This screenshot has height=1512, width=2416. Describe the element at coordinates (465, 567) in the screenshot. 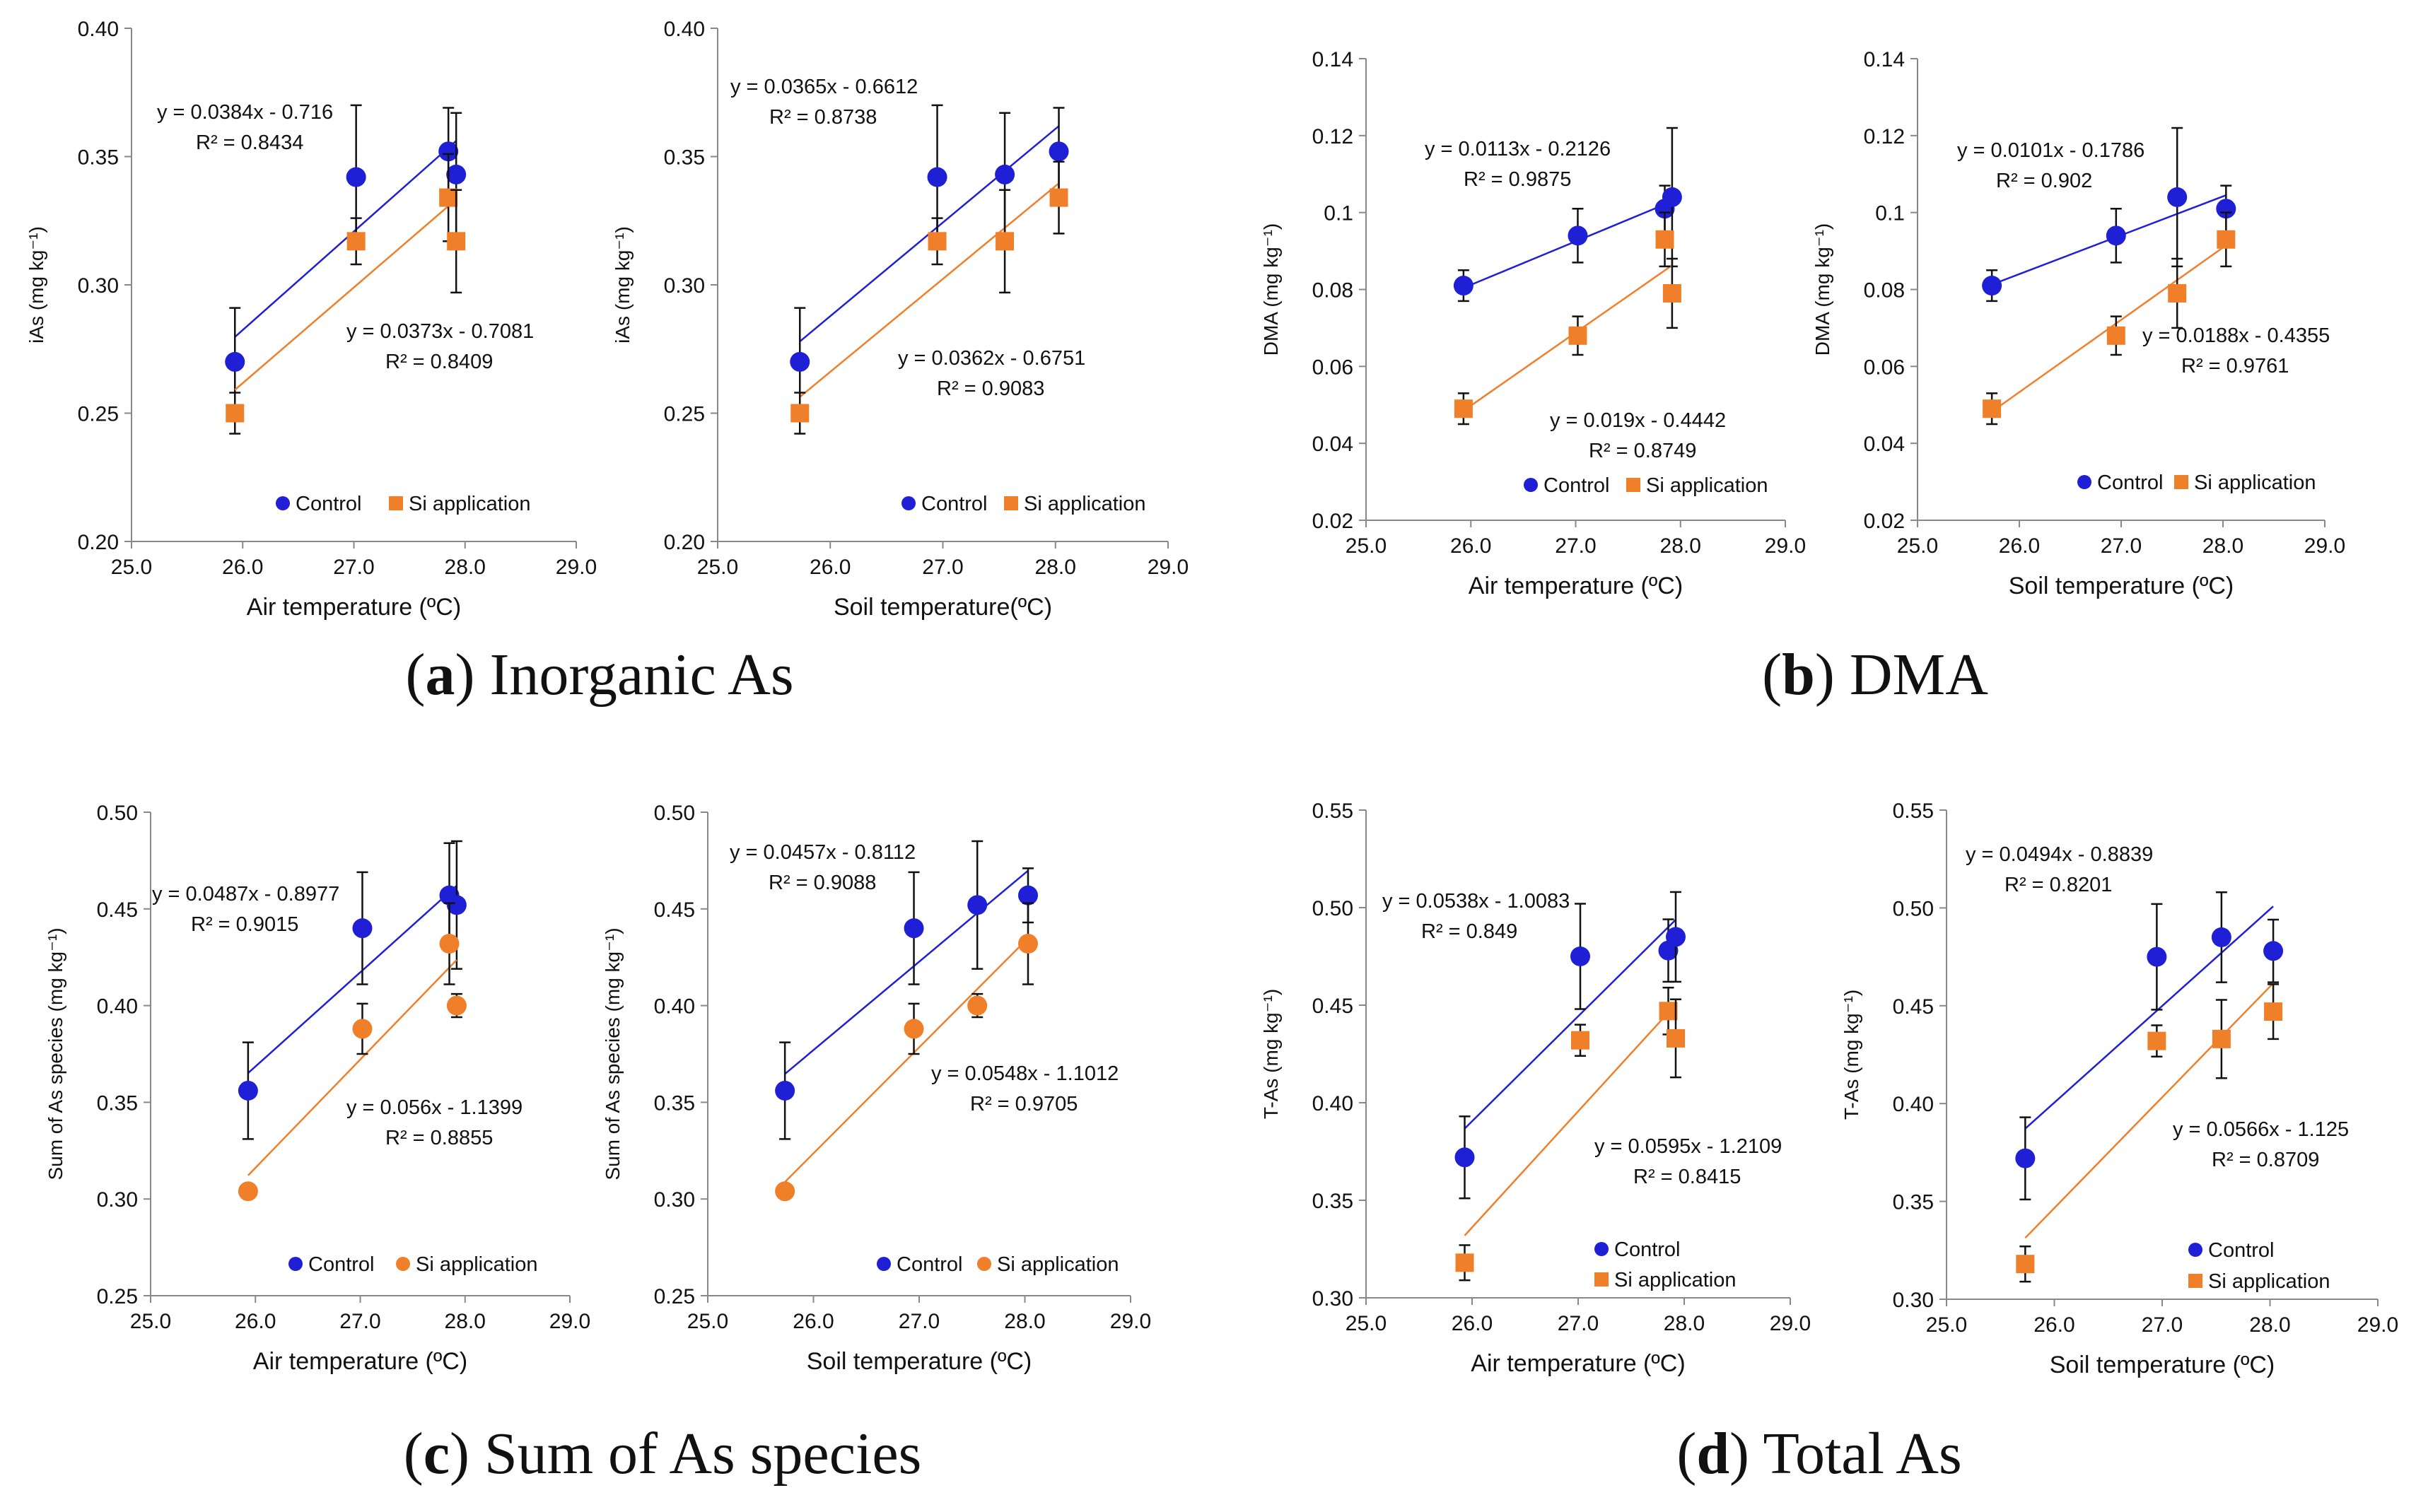

I see `x-tick-label: 28.0` at that location.